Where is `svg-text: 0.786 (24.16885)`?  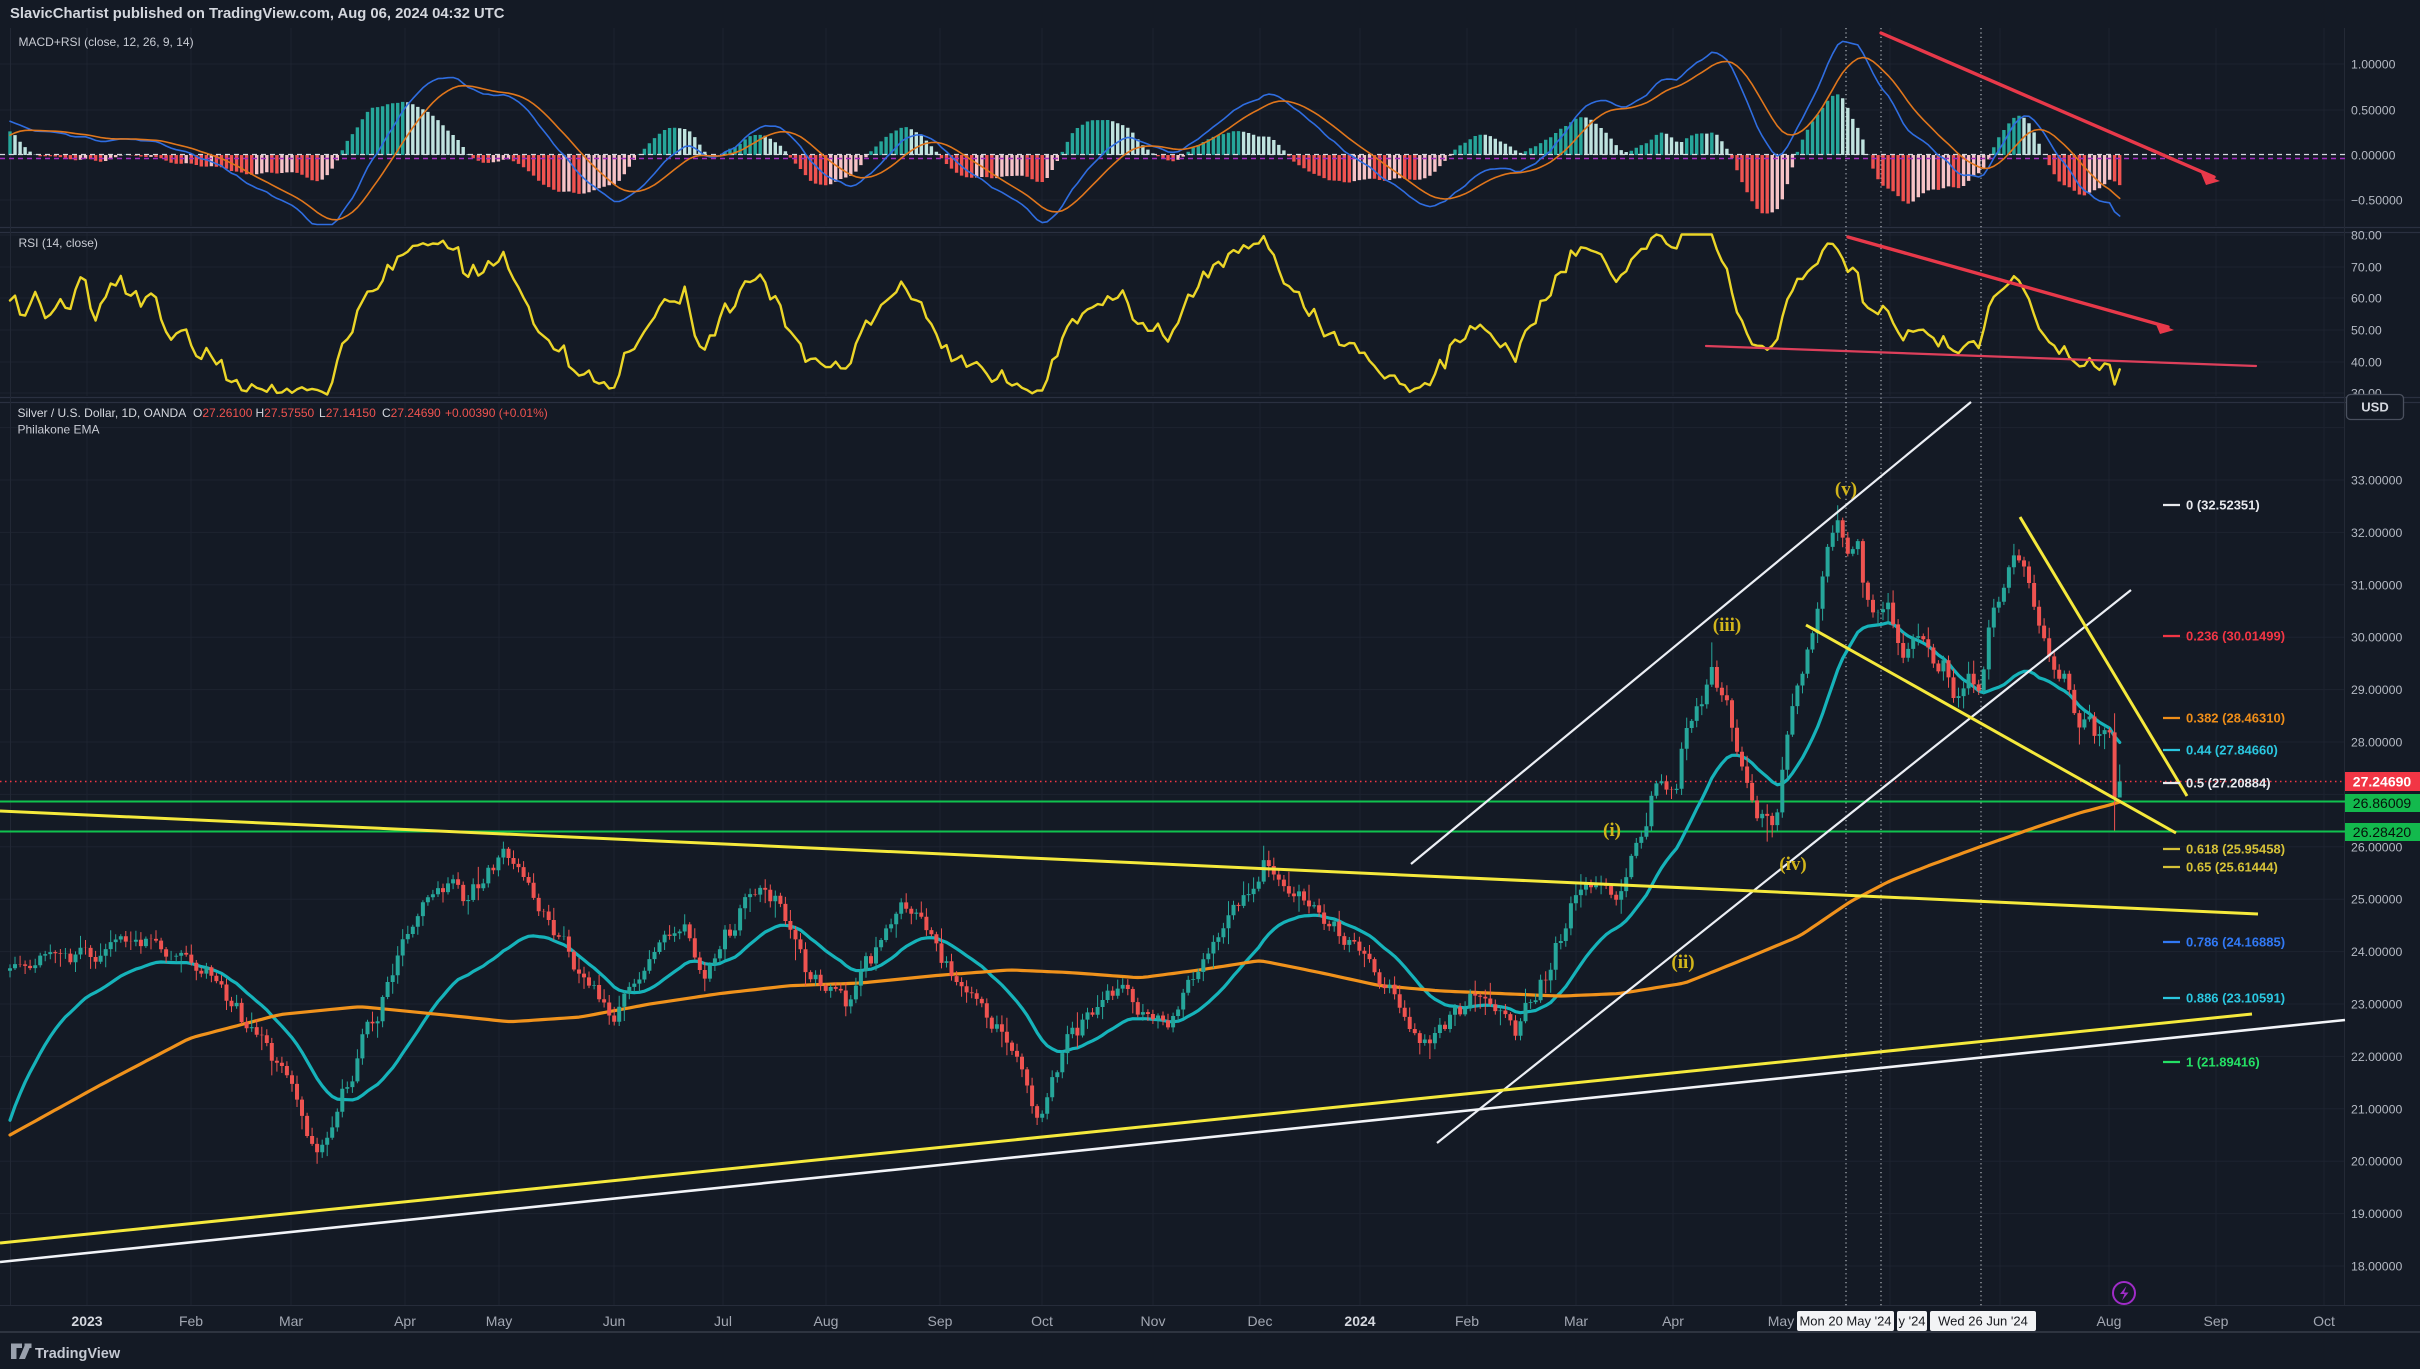 svg-text: 0.786 (24.16885) is located at coordinates (2235, 942).